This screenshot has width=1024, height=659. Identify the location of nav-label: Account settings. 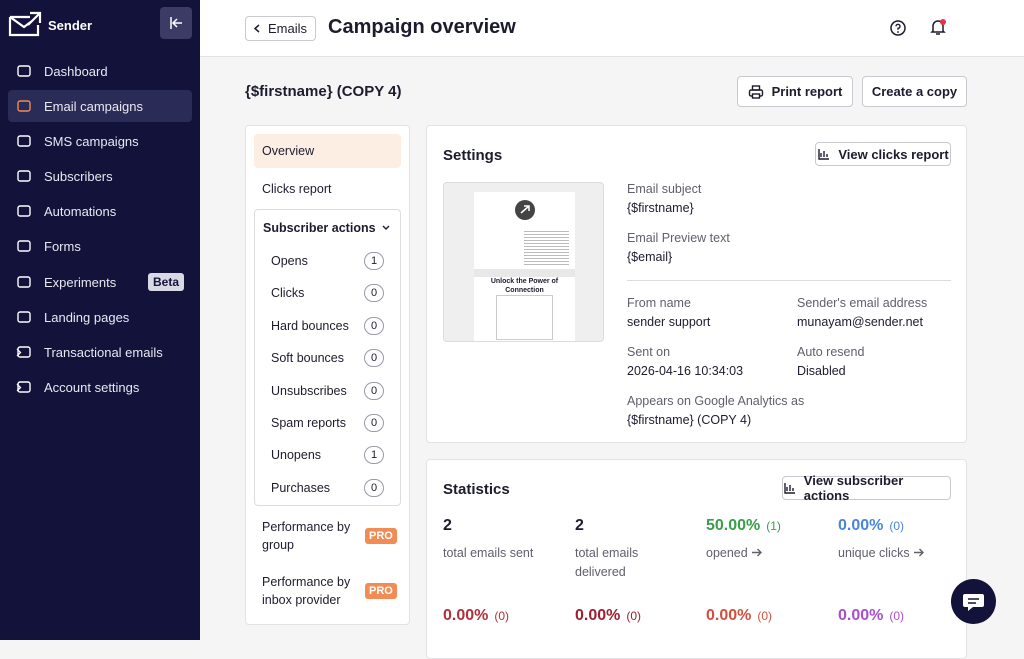
(92, 387).